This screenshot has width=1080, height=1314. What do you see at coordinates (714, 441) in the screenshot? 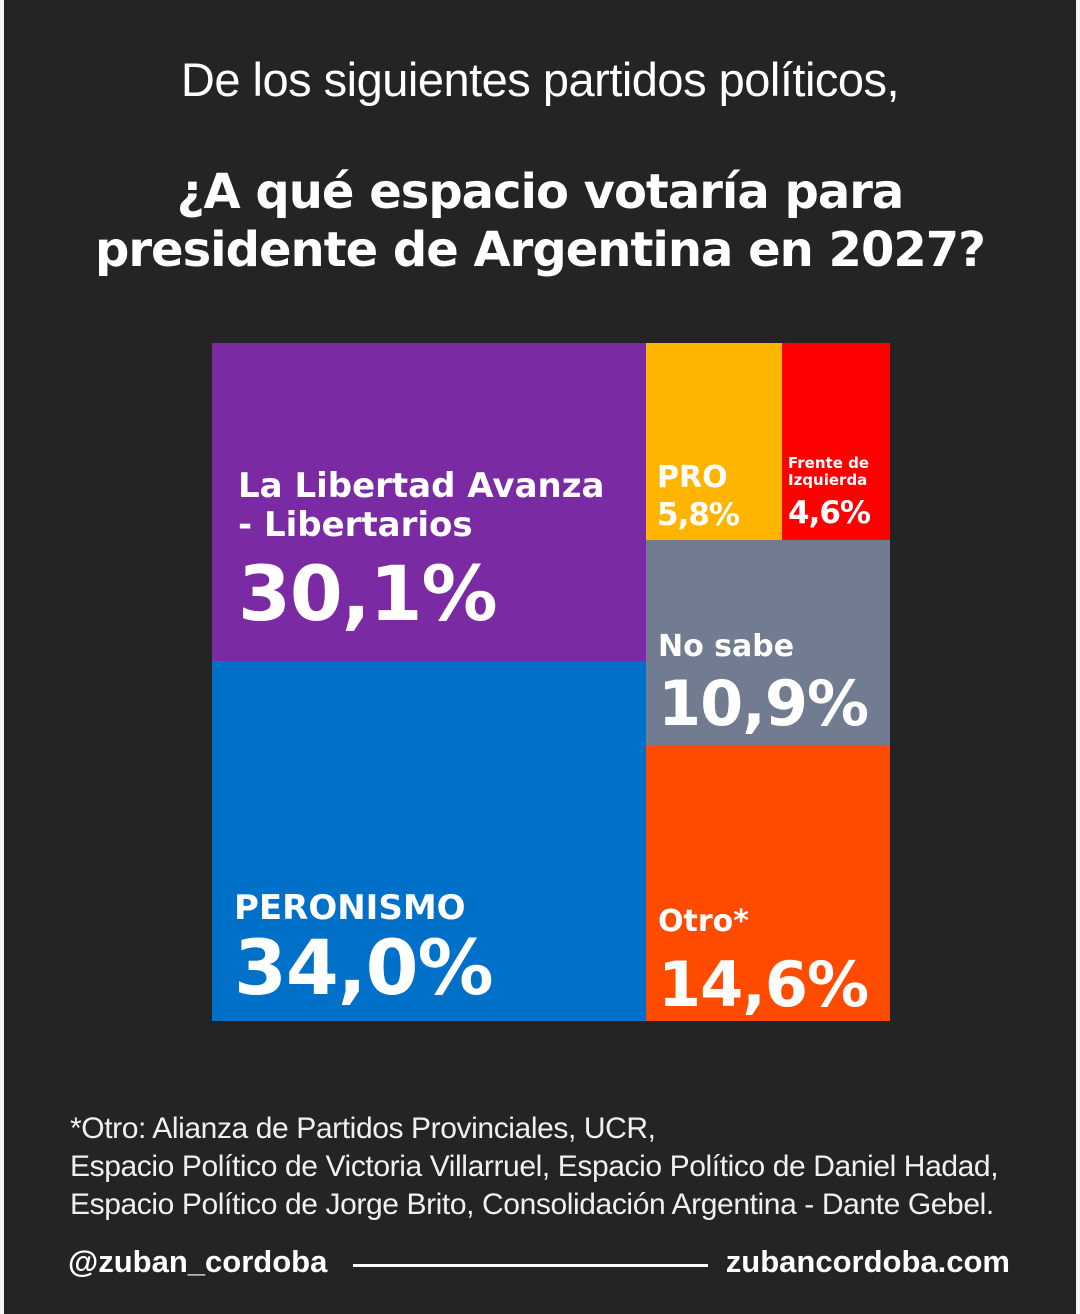
I see `treemap-tile-pro: PRO 5,8%` at bounding box center [714, 441].